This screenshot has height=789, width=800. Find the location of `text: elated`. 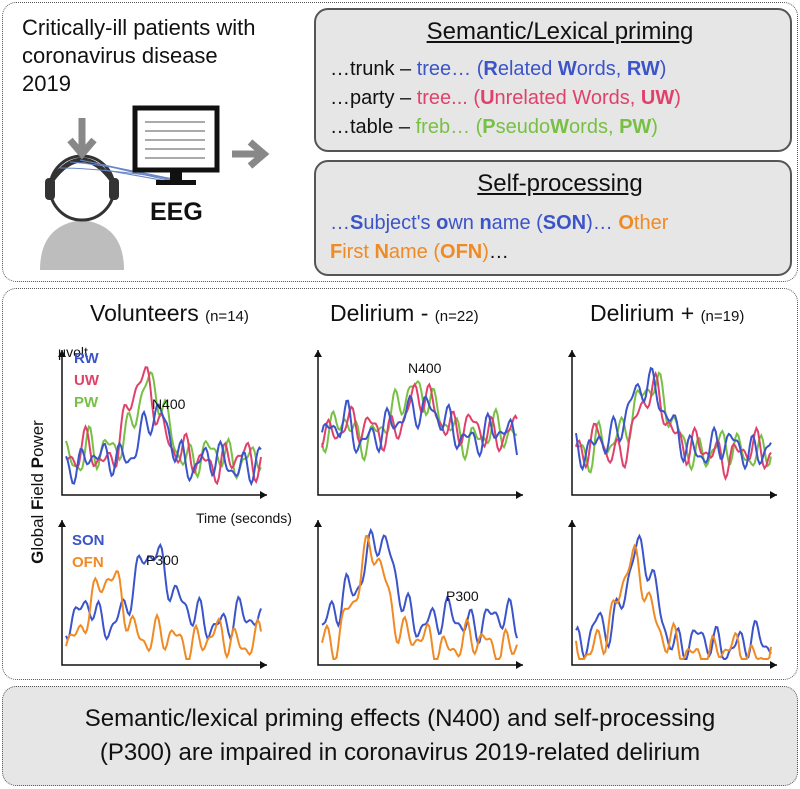

text: elated is located at coordinates (527, 69).